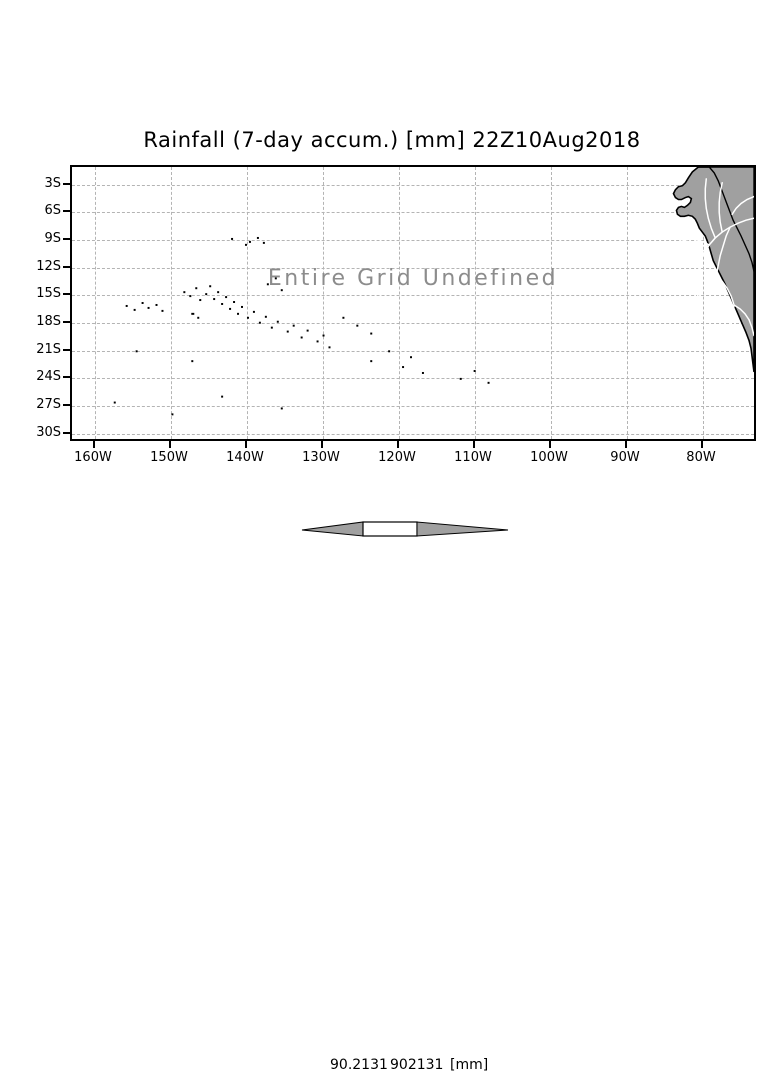 This screenshot has width=784, height=1073. What do you see at coordinates (473, 457) in the screenshot?
I see `x-axis-label: 110W` at bounding box center [473, 457].